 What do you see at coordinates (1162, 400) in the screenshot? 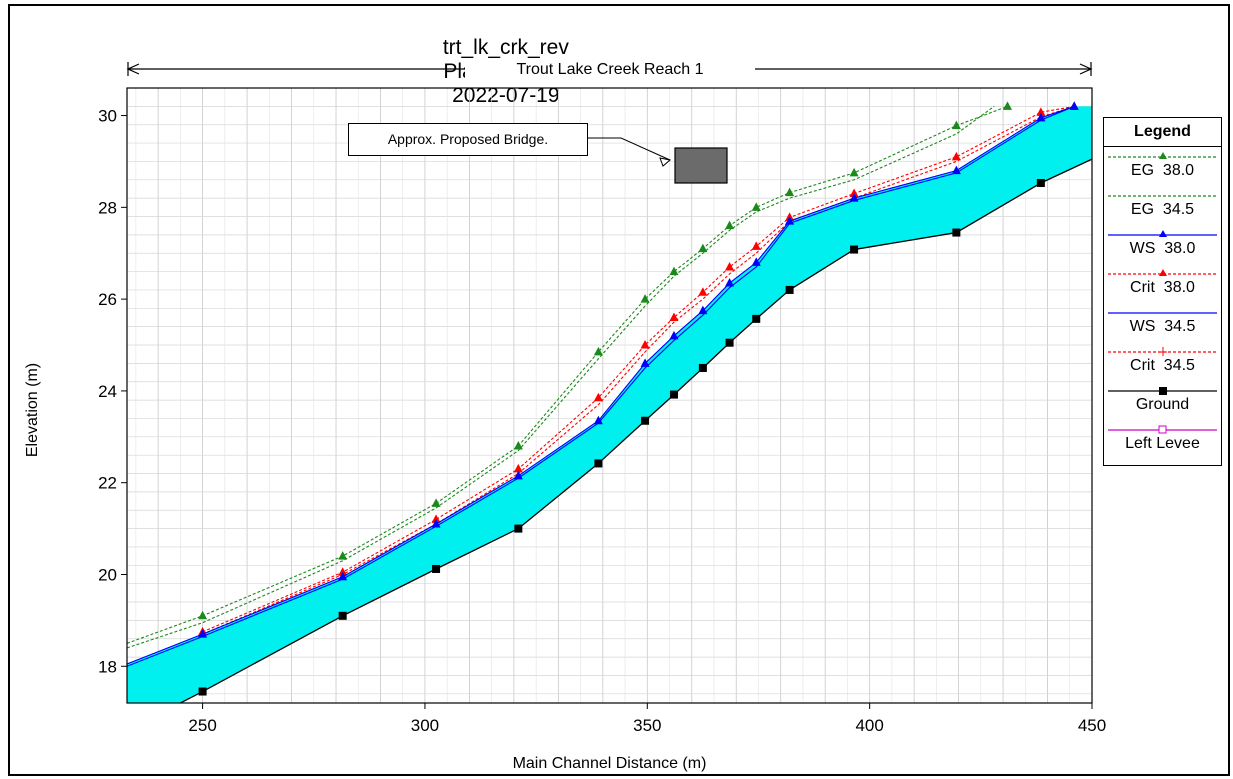
I see `legend-item: Ground` at bounding box center [1162, 400].